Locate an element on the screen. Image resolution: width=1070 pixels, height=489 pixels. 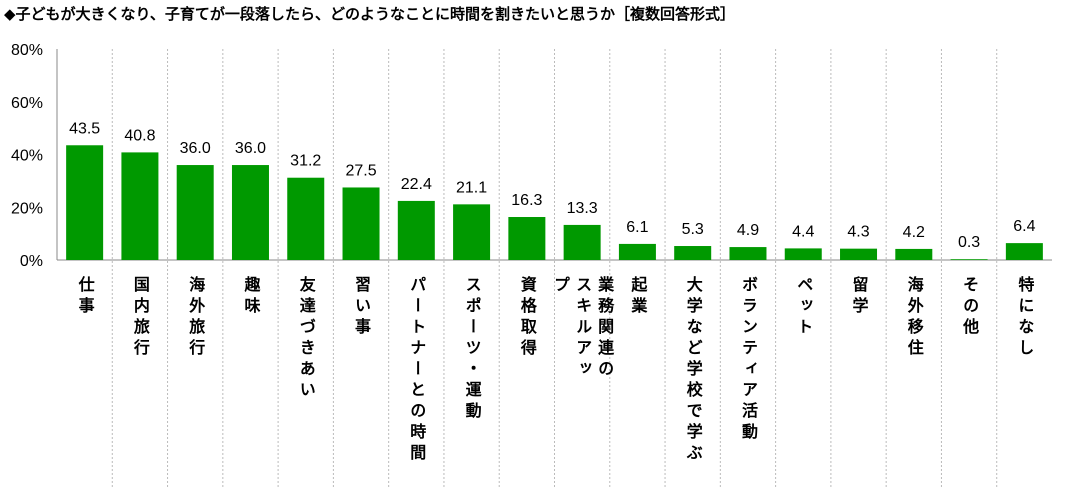
x-tick-label: 資格取得 is located at coordinates (527, 318).